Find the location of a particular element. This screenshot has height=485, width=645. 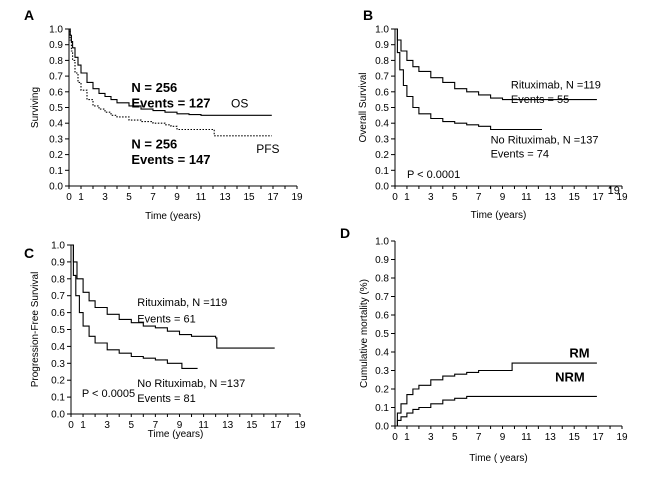

annotation: OS is located at coordinates (239, 104).